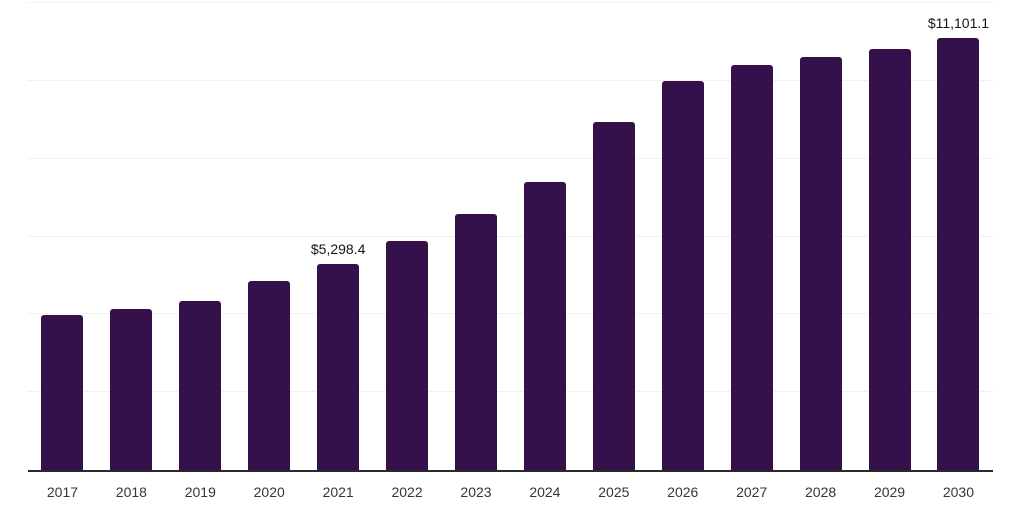 Image resolution: width=1024 pixels, height=512 pixels. Describe the element at coordinates (752, 492) in the screenshot. I see `x-tick-2027: 2027` at that location.